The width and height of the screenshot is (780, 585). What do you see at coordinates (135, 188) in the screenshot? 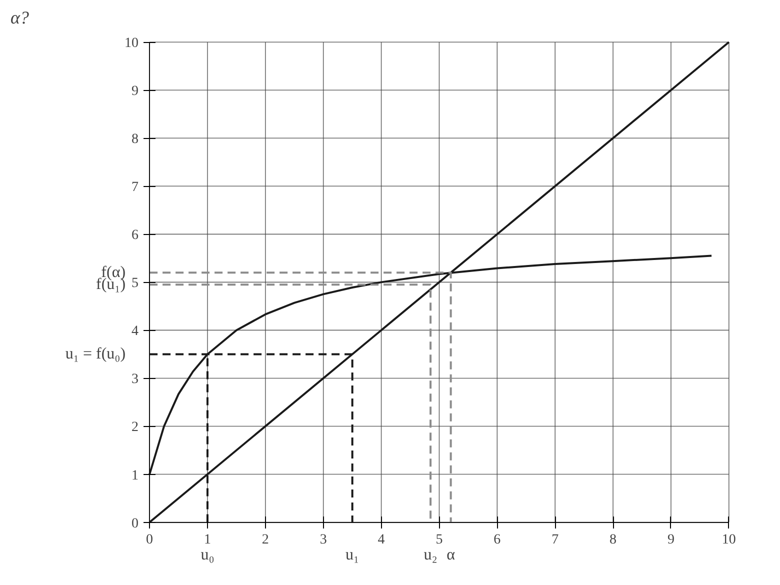
I see `y-tick-label: 7` at bounding box center [135, 188].